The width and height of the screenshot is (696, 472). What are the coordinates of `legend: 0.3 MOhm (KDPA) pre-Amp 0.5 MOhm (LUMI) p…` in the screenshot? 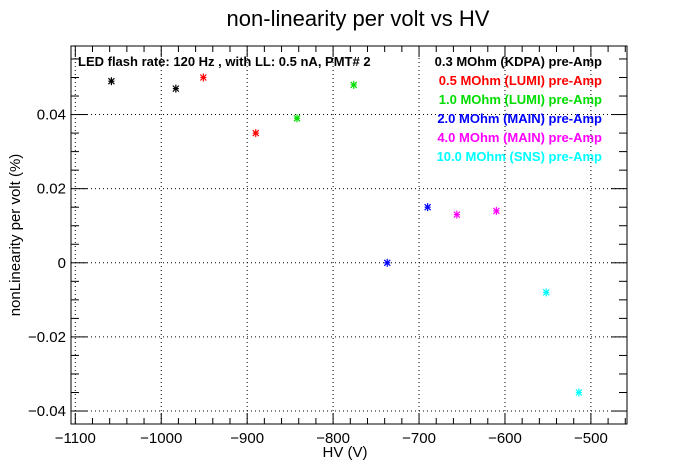 It's located at (518, 109).